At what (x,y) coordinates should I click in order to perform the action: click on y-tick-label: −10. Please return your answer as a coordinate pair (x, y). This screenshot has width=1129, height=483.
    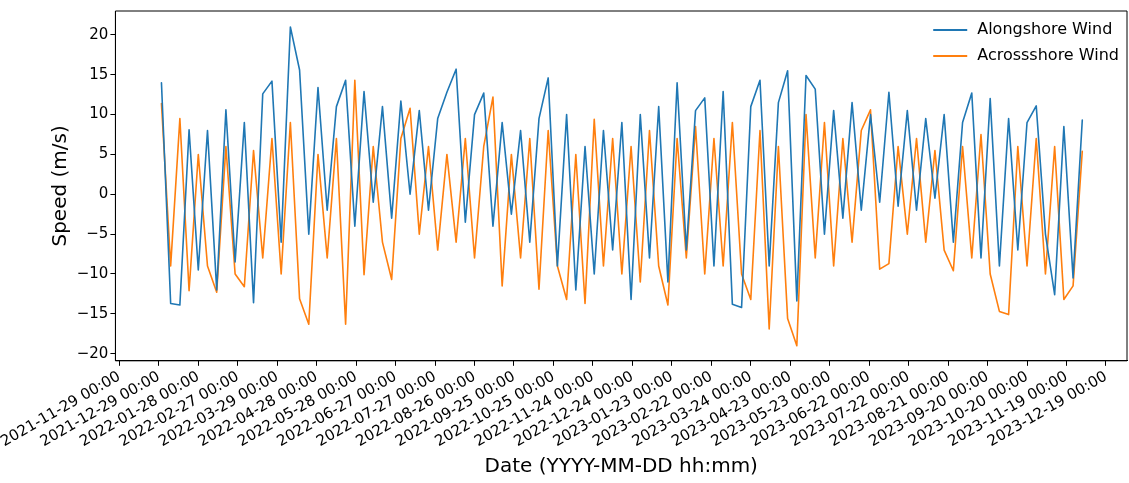
    Looking at the image, I should click on (92, 272).